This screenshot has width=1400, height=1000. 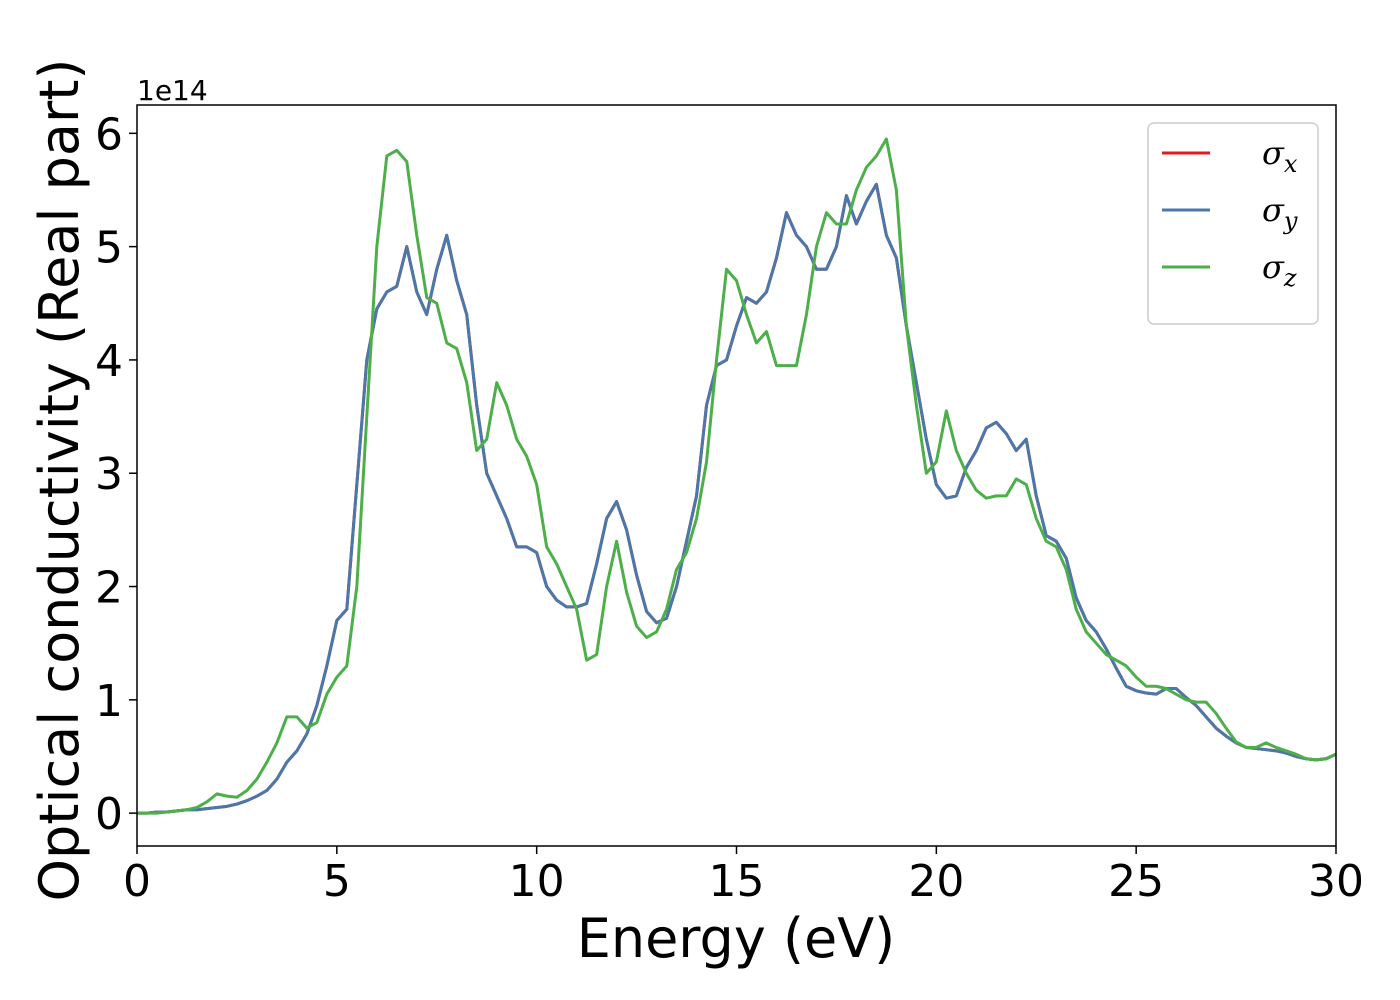 What do you see at coordinates (59, 480) in the screenshot?
I see `y-axis-label: Optical conductivity (Real part)` at bounding box center [59, 480].